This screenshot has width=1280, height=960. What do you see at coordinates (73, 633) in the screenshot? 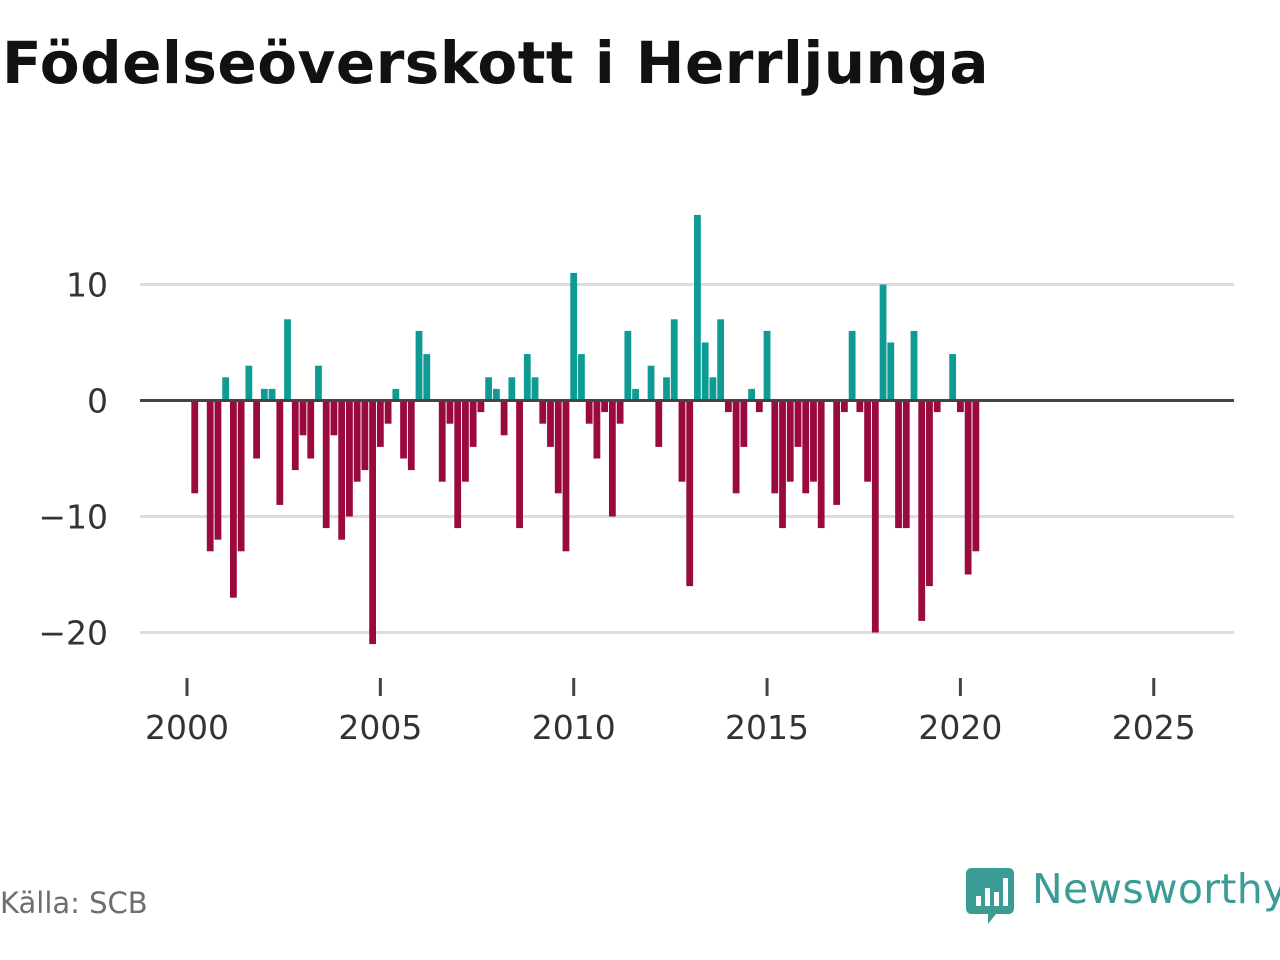
I see `y-tick-label: −20` at bounding box center [73, 633].